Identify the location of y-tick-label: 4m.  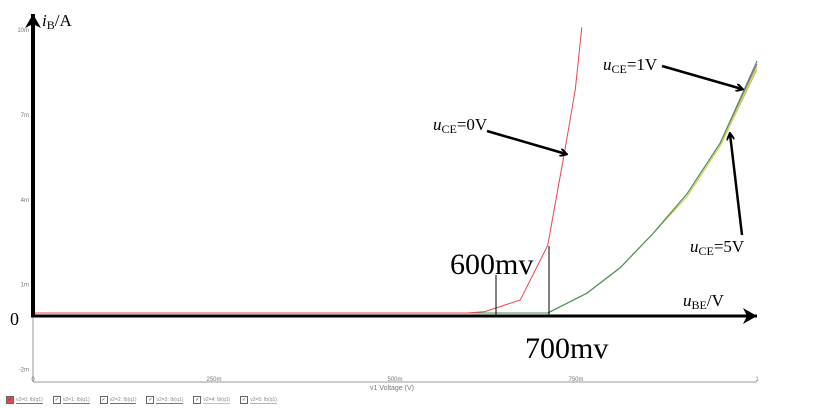
(25, 201).